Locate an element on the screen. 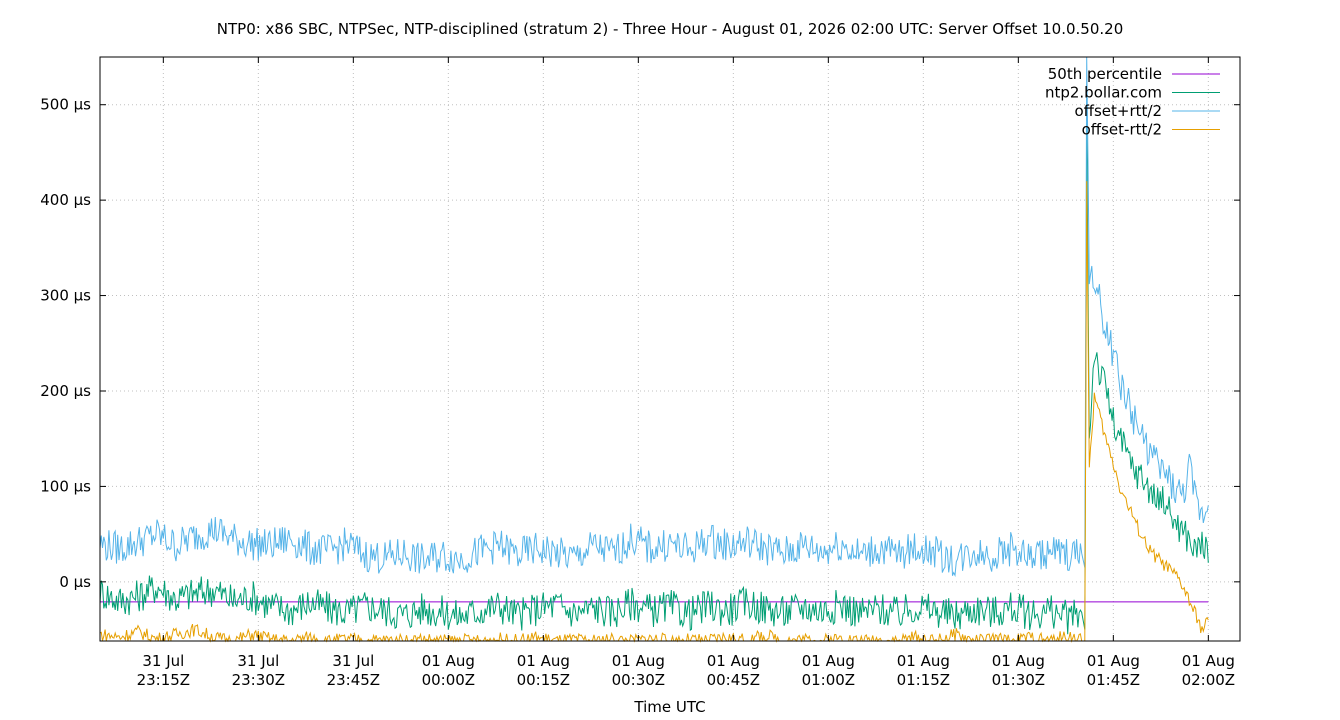 This screenshot has width=1340, height=720. y-tick-label: 300 µs is located at coordinates (65, 296).